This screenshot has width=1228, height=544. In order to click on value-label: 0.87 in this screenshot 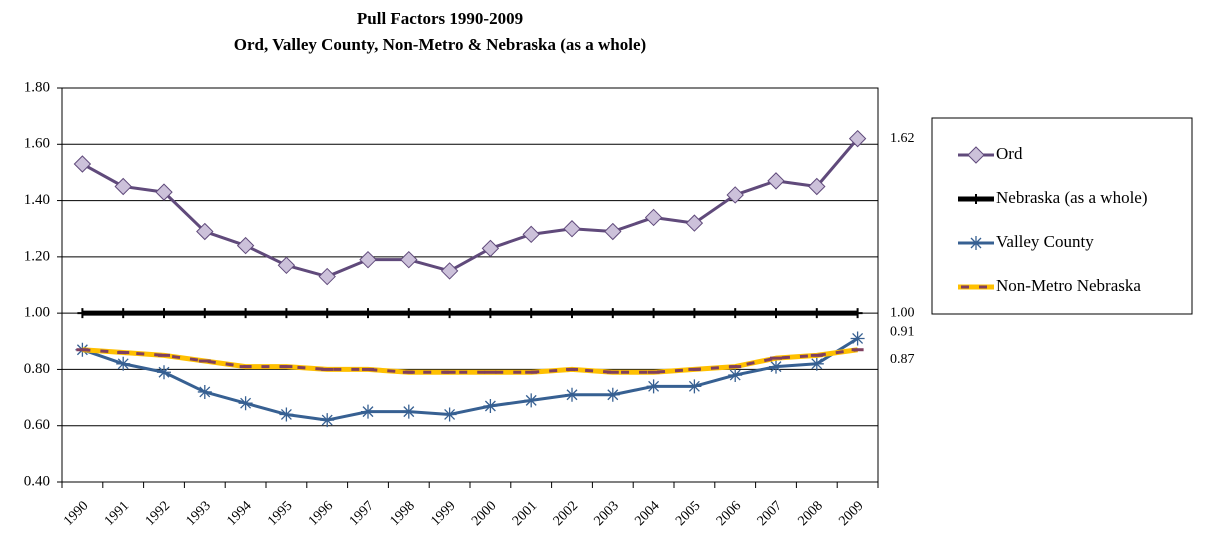, I will do `click(902, 359)`.